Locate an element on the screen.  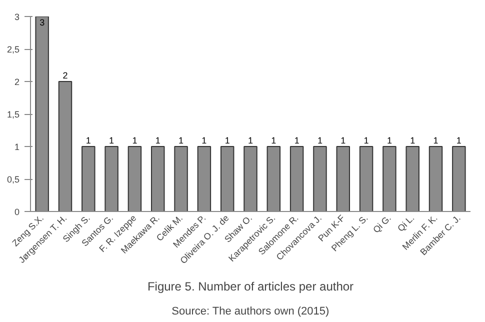
y-tick-label: 0 is located at coordinates (17, 212).